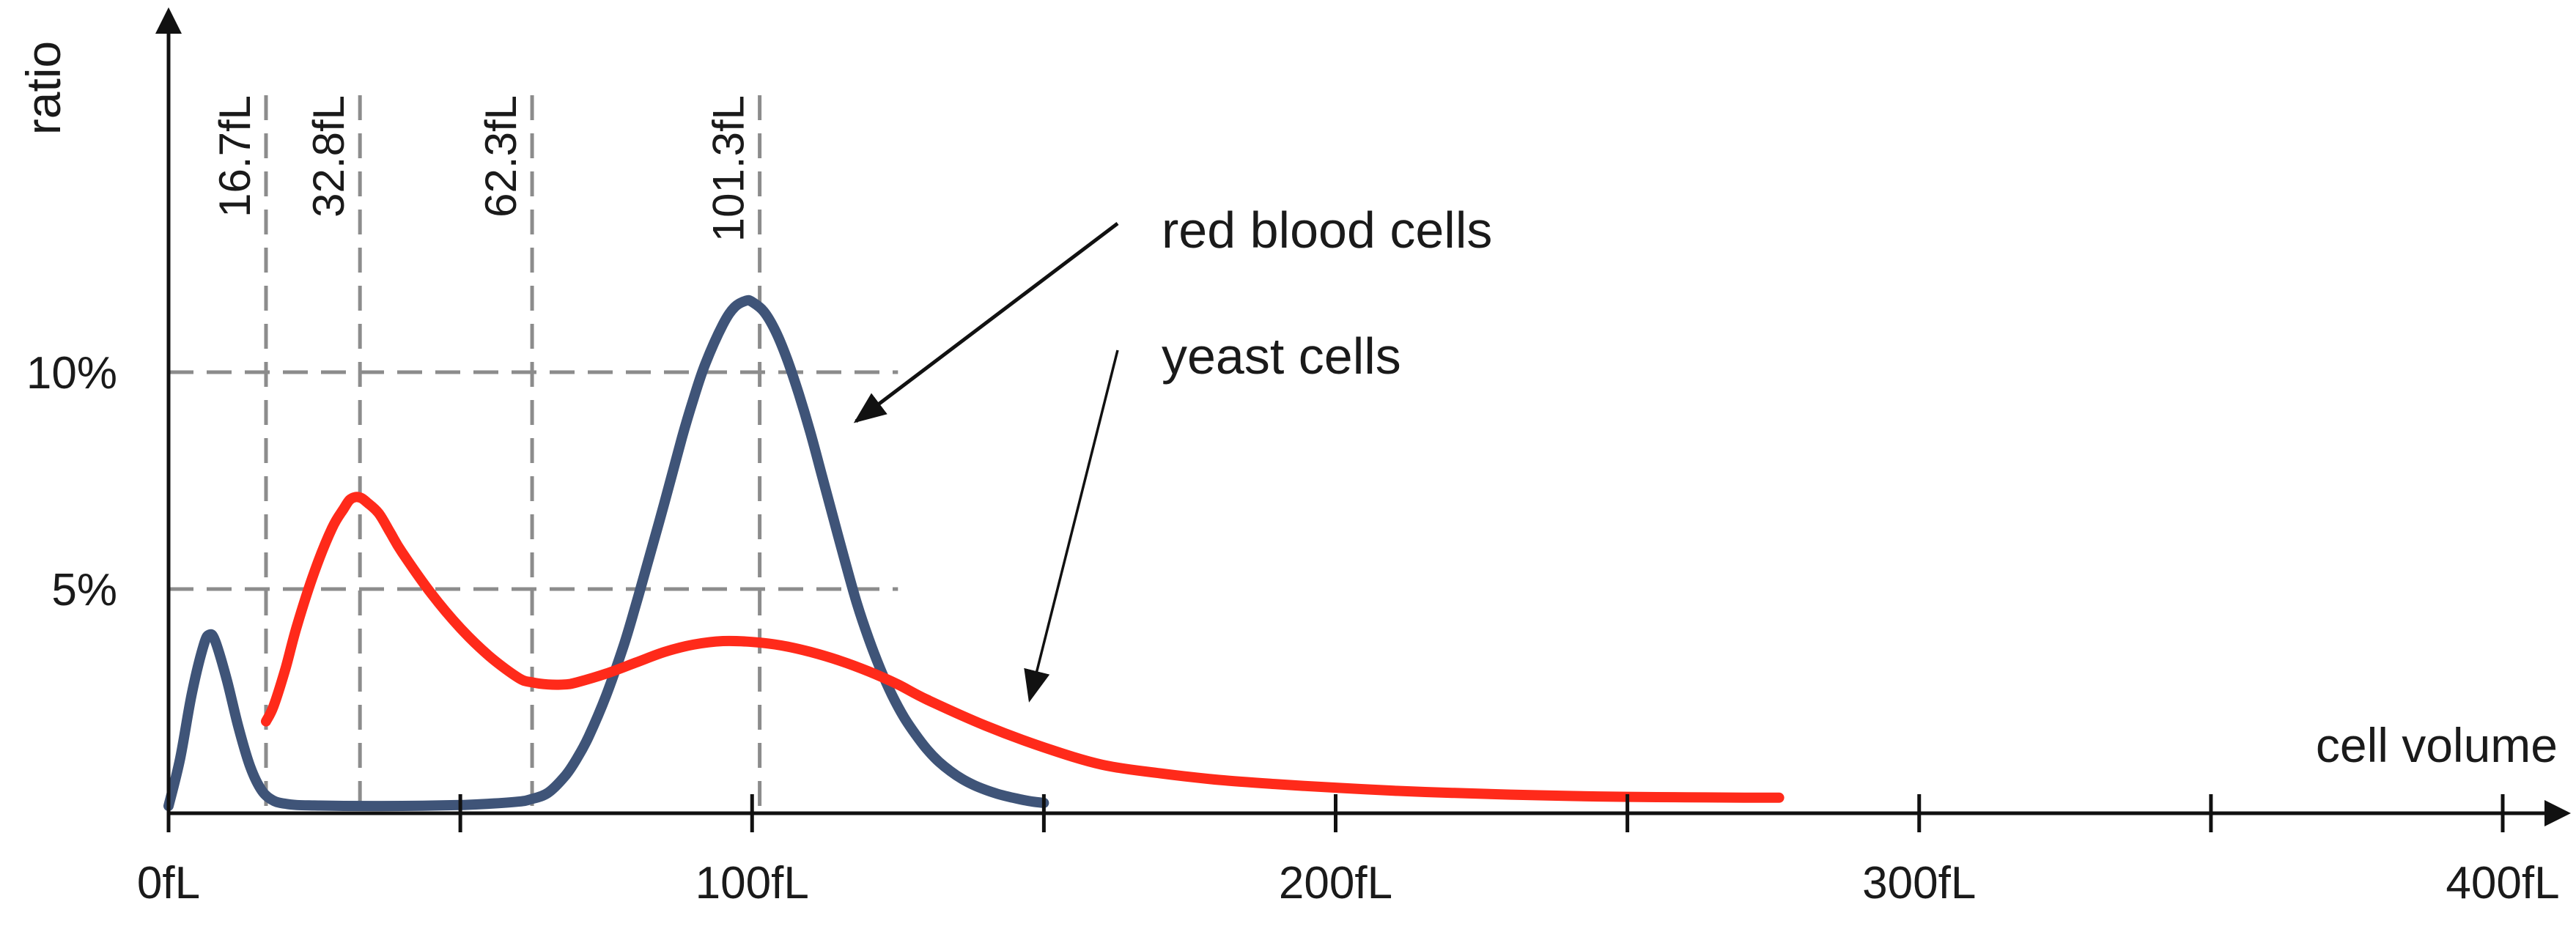 The image size is (2576, 929). Describe the element at coordinates (234, 156) in the screenshot. I see `threshold-label-1: 16.7fL` at that location.